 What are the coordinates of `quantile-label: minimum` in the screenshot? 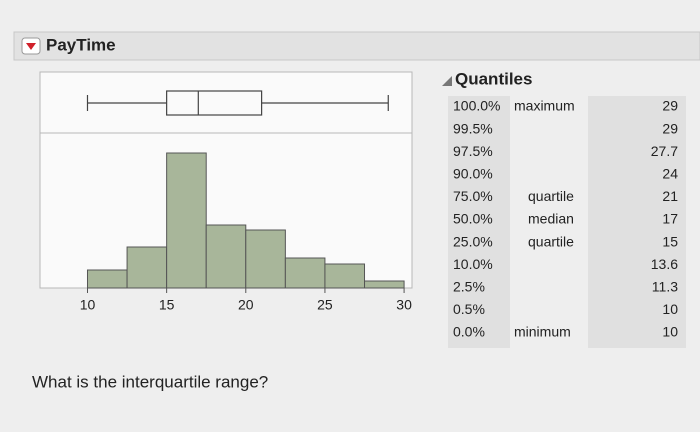 It's located at (542, 332).